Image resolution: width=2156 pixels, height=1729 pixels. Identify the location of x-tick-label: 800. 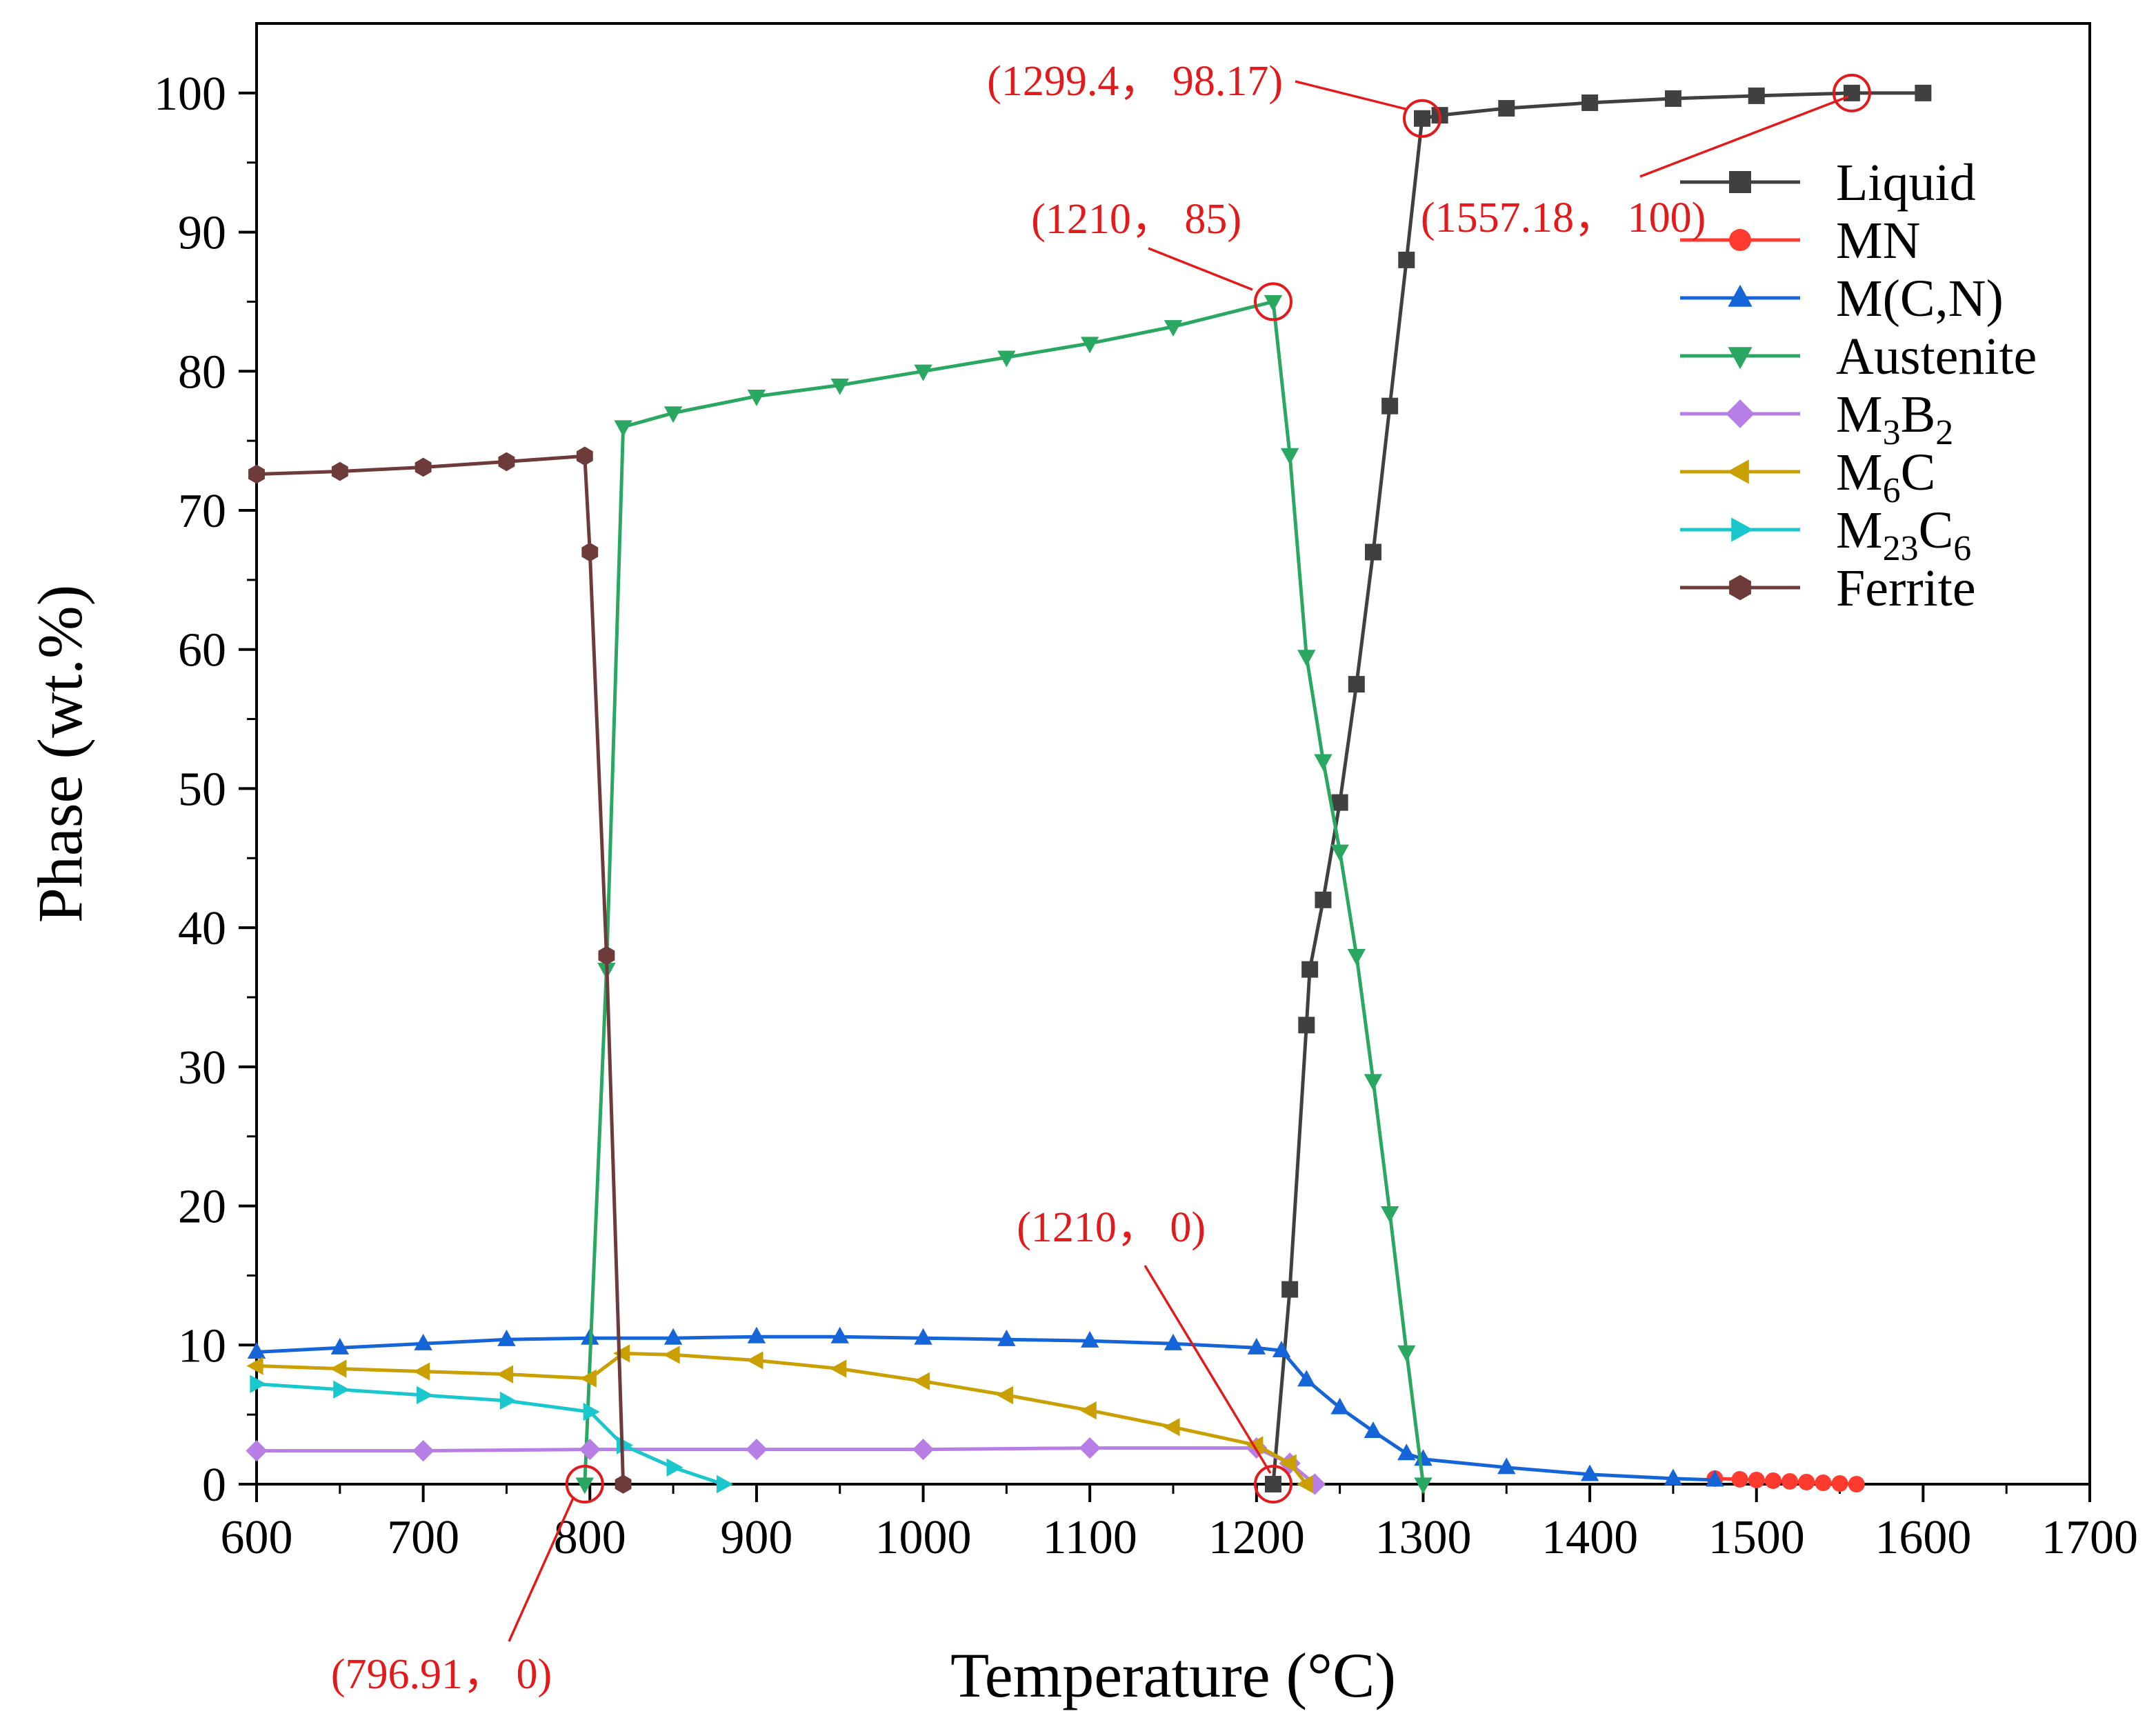
(590, 1537).